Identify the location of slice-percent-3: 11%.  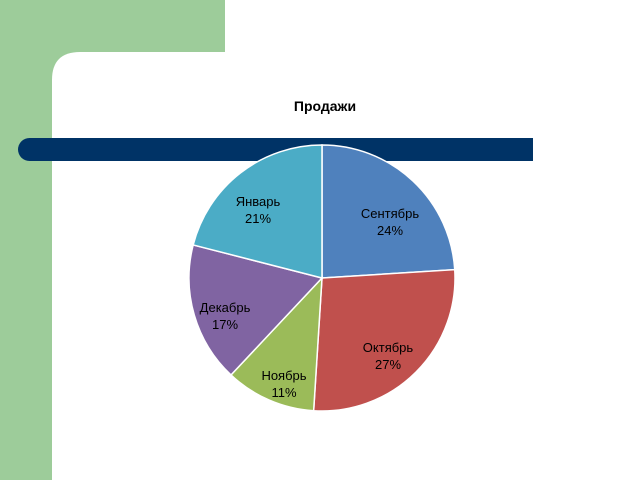
(283, 392).